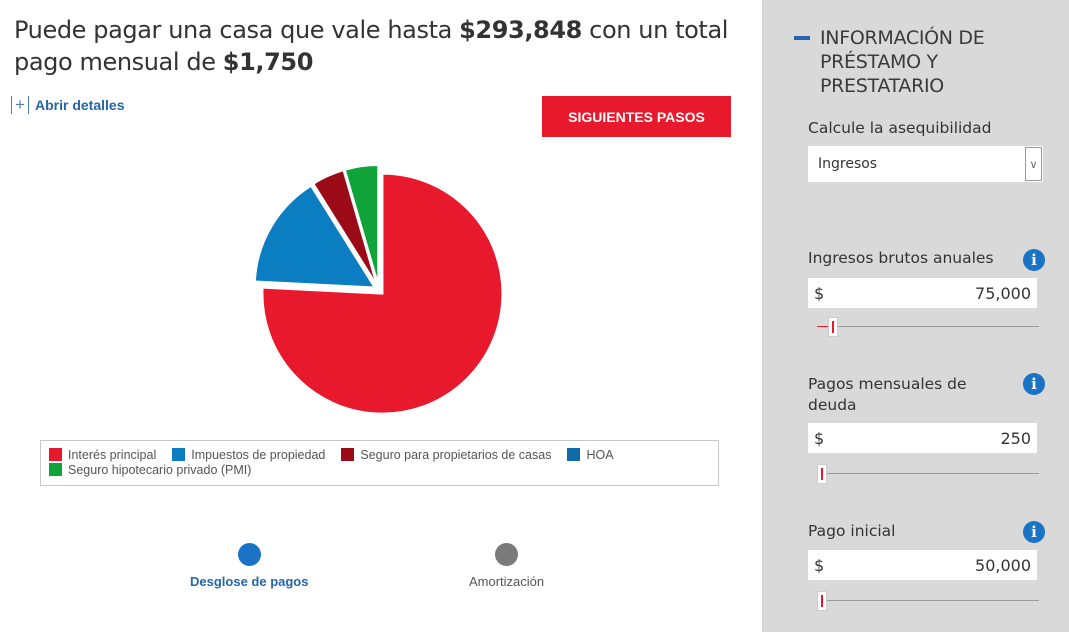 Image resolution: width=1069 pixels, height=632 pixels. What do you see at coordinates (507, 554) in the screenshot?
I see `inactive-dot-icon` at bounding box center [507, 554].